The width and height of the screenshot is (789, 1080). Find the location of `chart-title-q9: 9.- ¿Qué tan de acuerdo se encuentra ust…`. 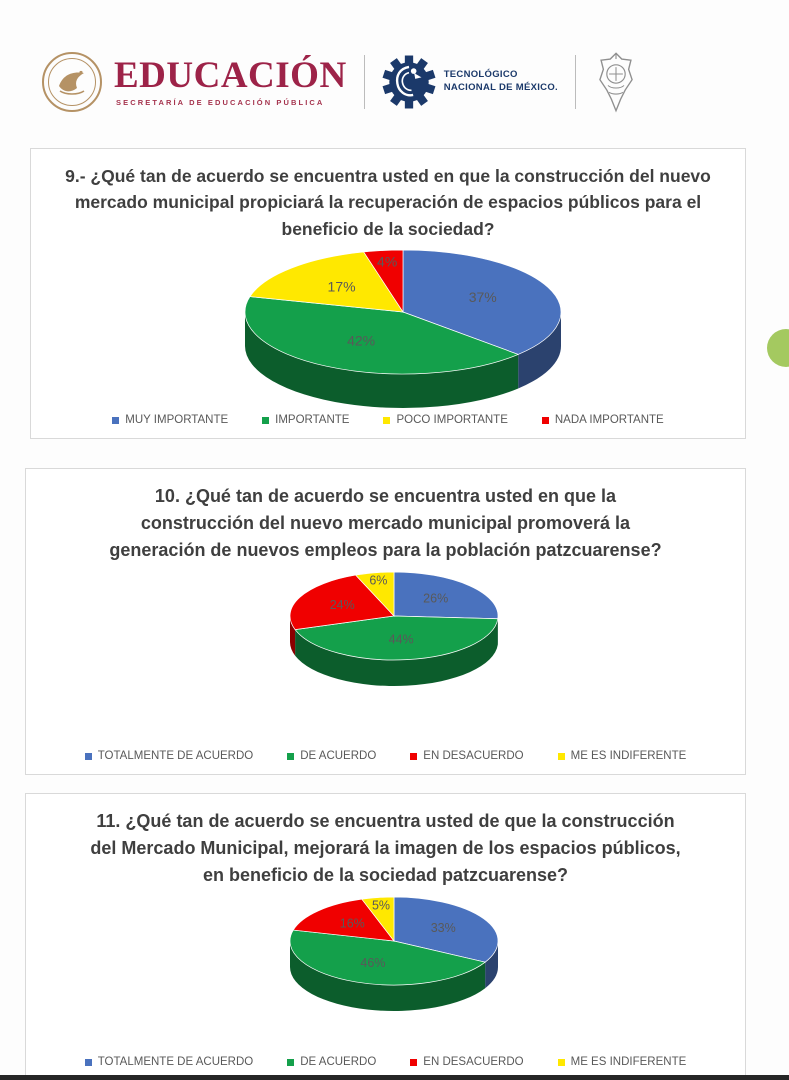

chart-title-q9: 9.- ¿Qué tan de acuerdo se encuentra ust… is located at coordinates (388, 202).